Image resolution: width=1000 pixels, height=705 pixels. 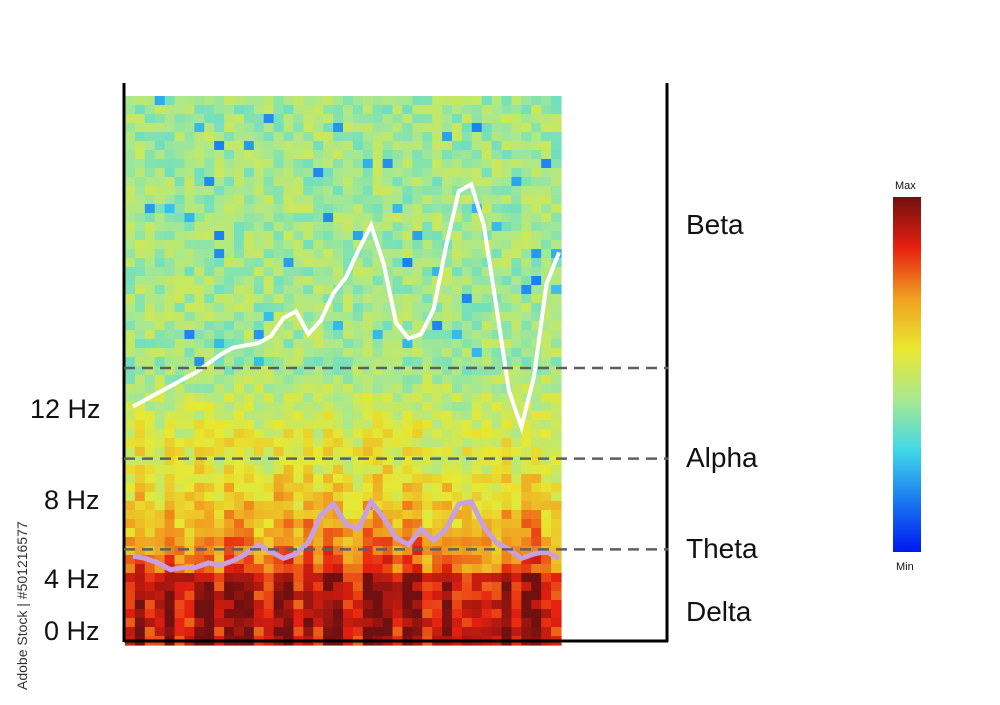 What do you see at coordinates (72, 631) in the screenshot?
I see `y-tick-label: 0 Hz` at bounding box center [72, 631].